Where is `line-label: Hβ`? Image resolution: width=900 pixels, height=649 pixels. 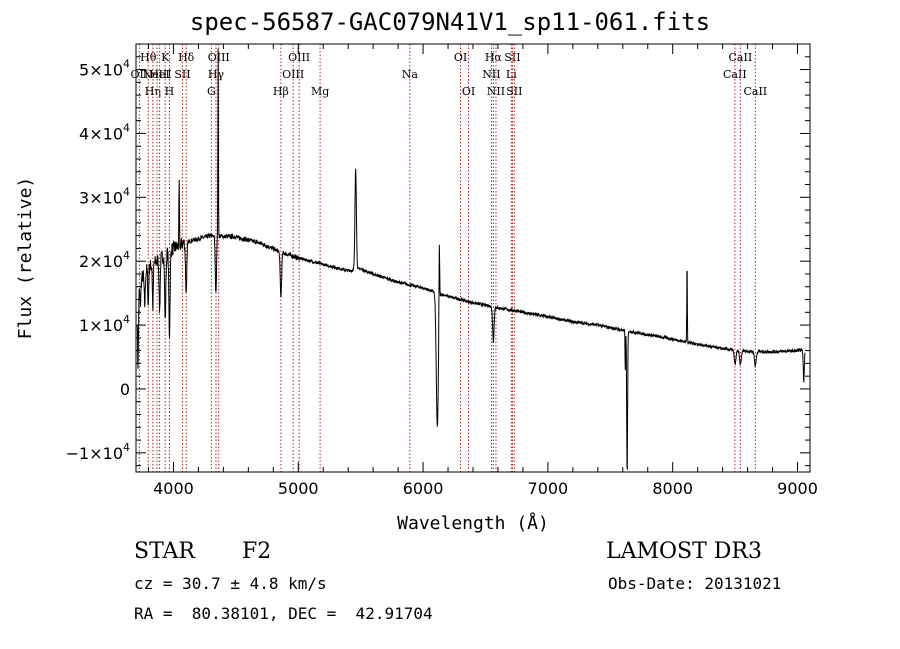 line-label: Hβ is located at coordinates (281, 91).